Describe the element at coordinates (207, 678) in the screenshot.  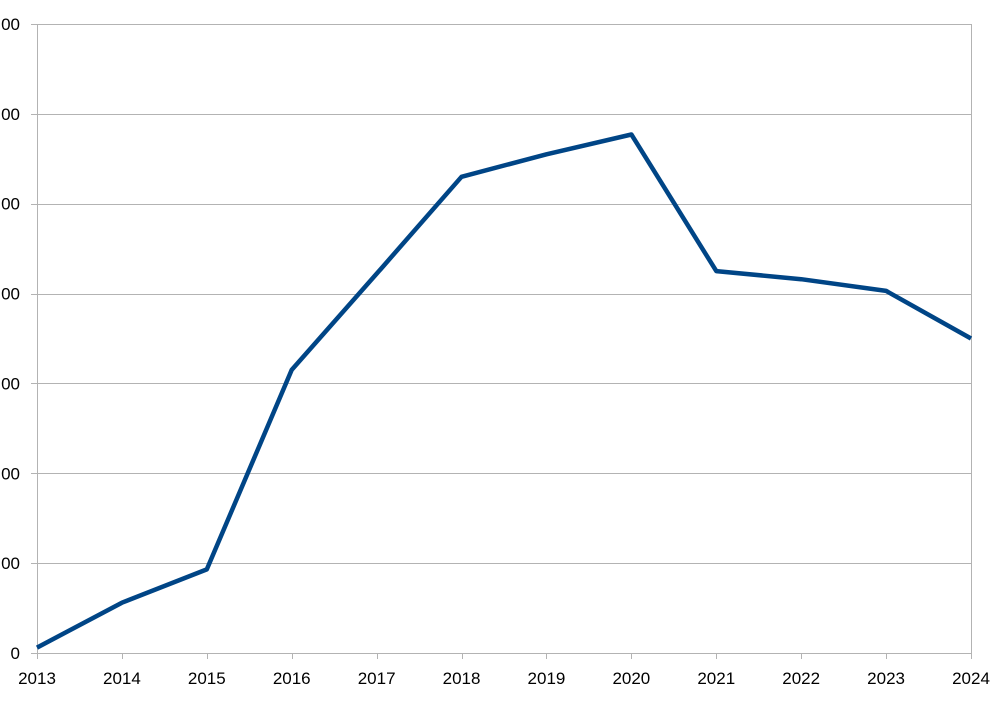
I see `x-tick-label: 2015` at that location.